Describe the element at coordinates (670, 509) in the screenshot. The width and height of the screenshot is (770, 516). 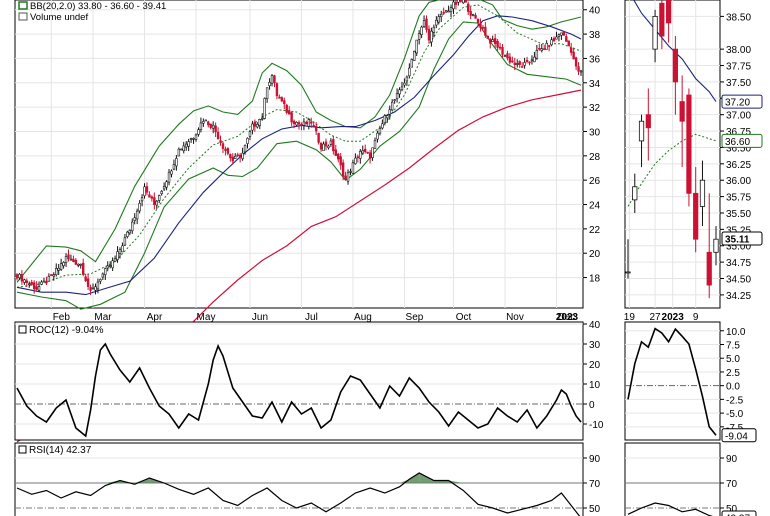
I see `inset-rsi-line` at that location.